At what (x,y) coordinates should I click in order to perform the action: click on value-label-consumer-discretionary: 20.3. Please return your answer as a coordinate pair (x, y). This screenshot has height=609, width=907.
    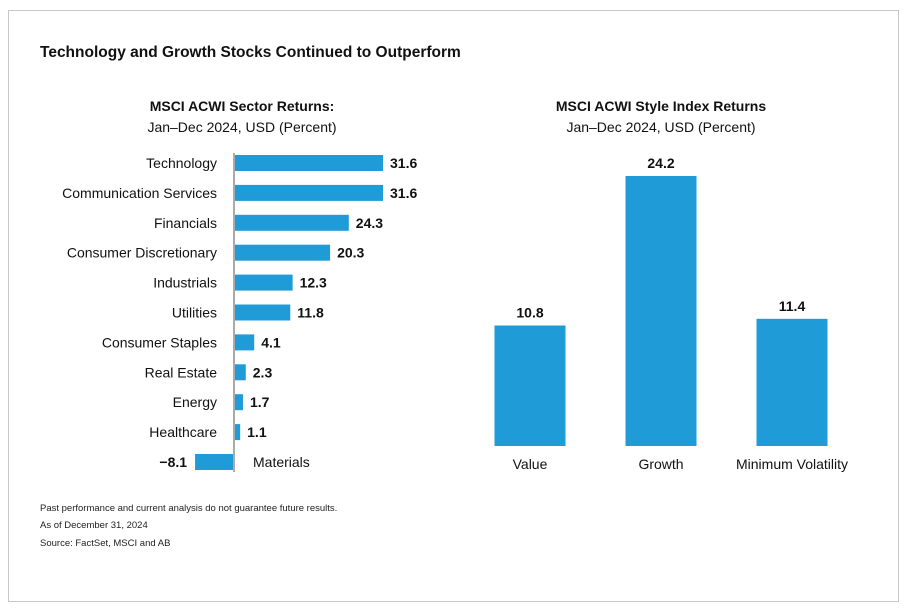
    Looking at the image, I should click on (350, 253).